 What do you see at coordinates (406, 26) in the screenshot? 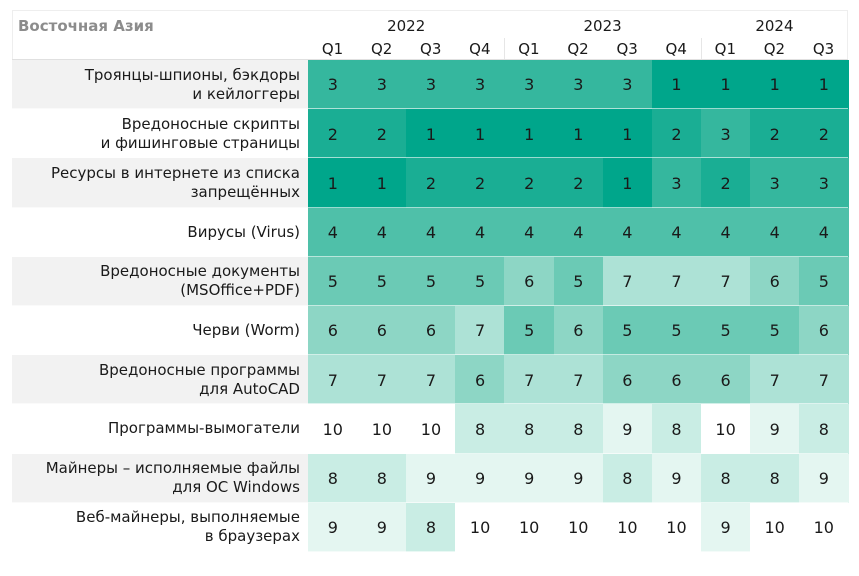
I see `year-label: 2022` at bounding box center [406, 26].